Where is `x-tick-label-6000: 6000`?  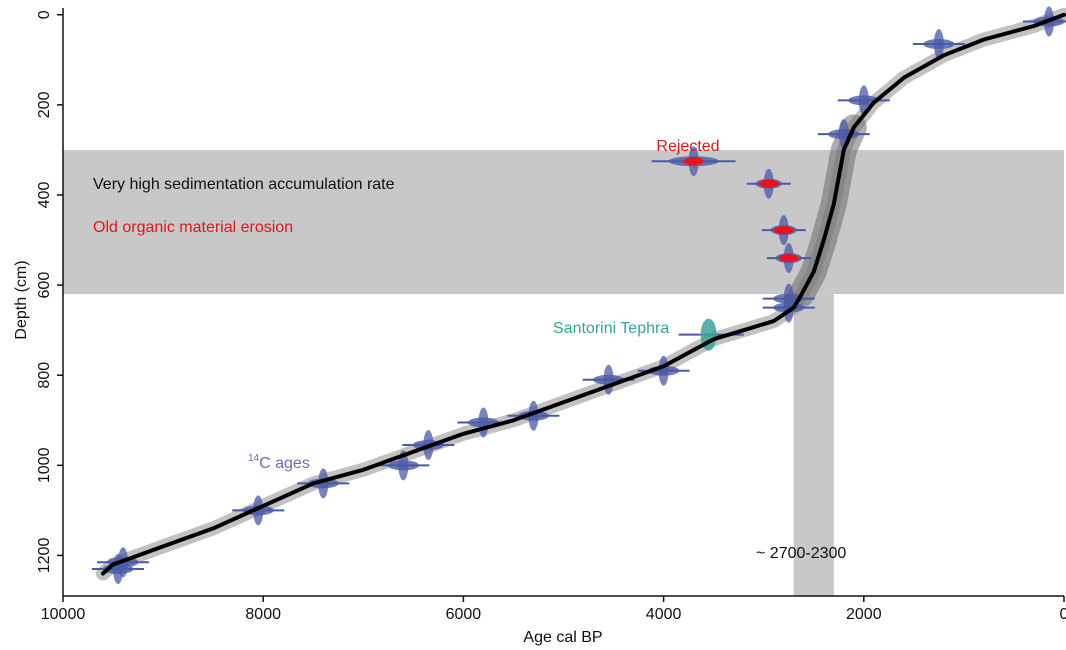 x-tick-label-6000: 6000 is located at coordinates (464, 614).